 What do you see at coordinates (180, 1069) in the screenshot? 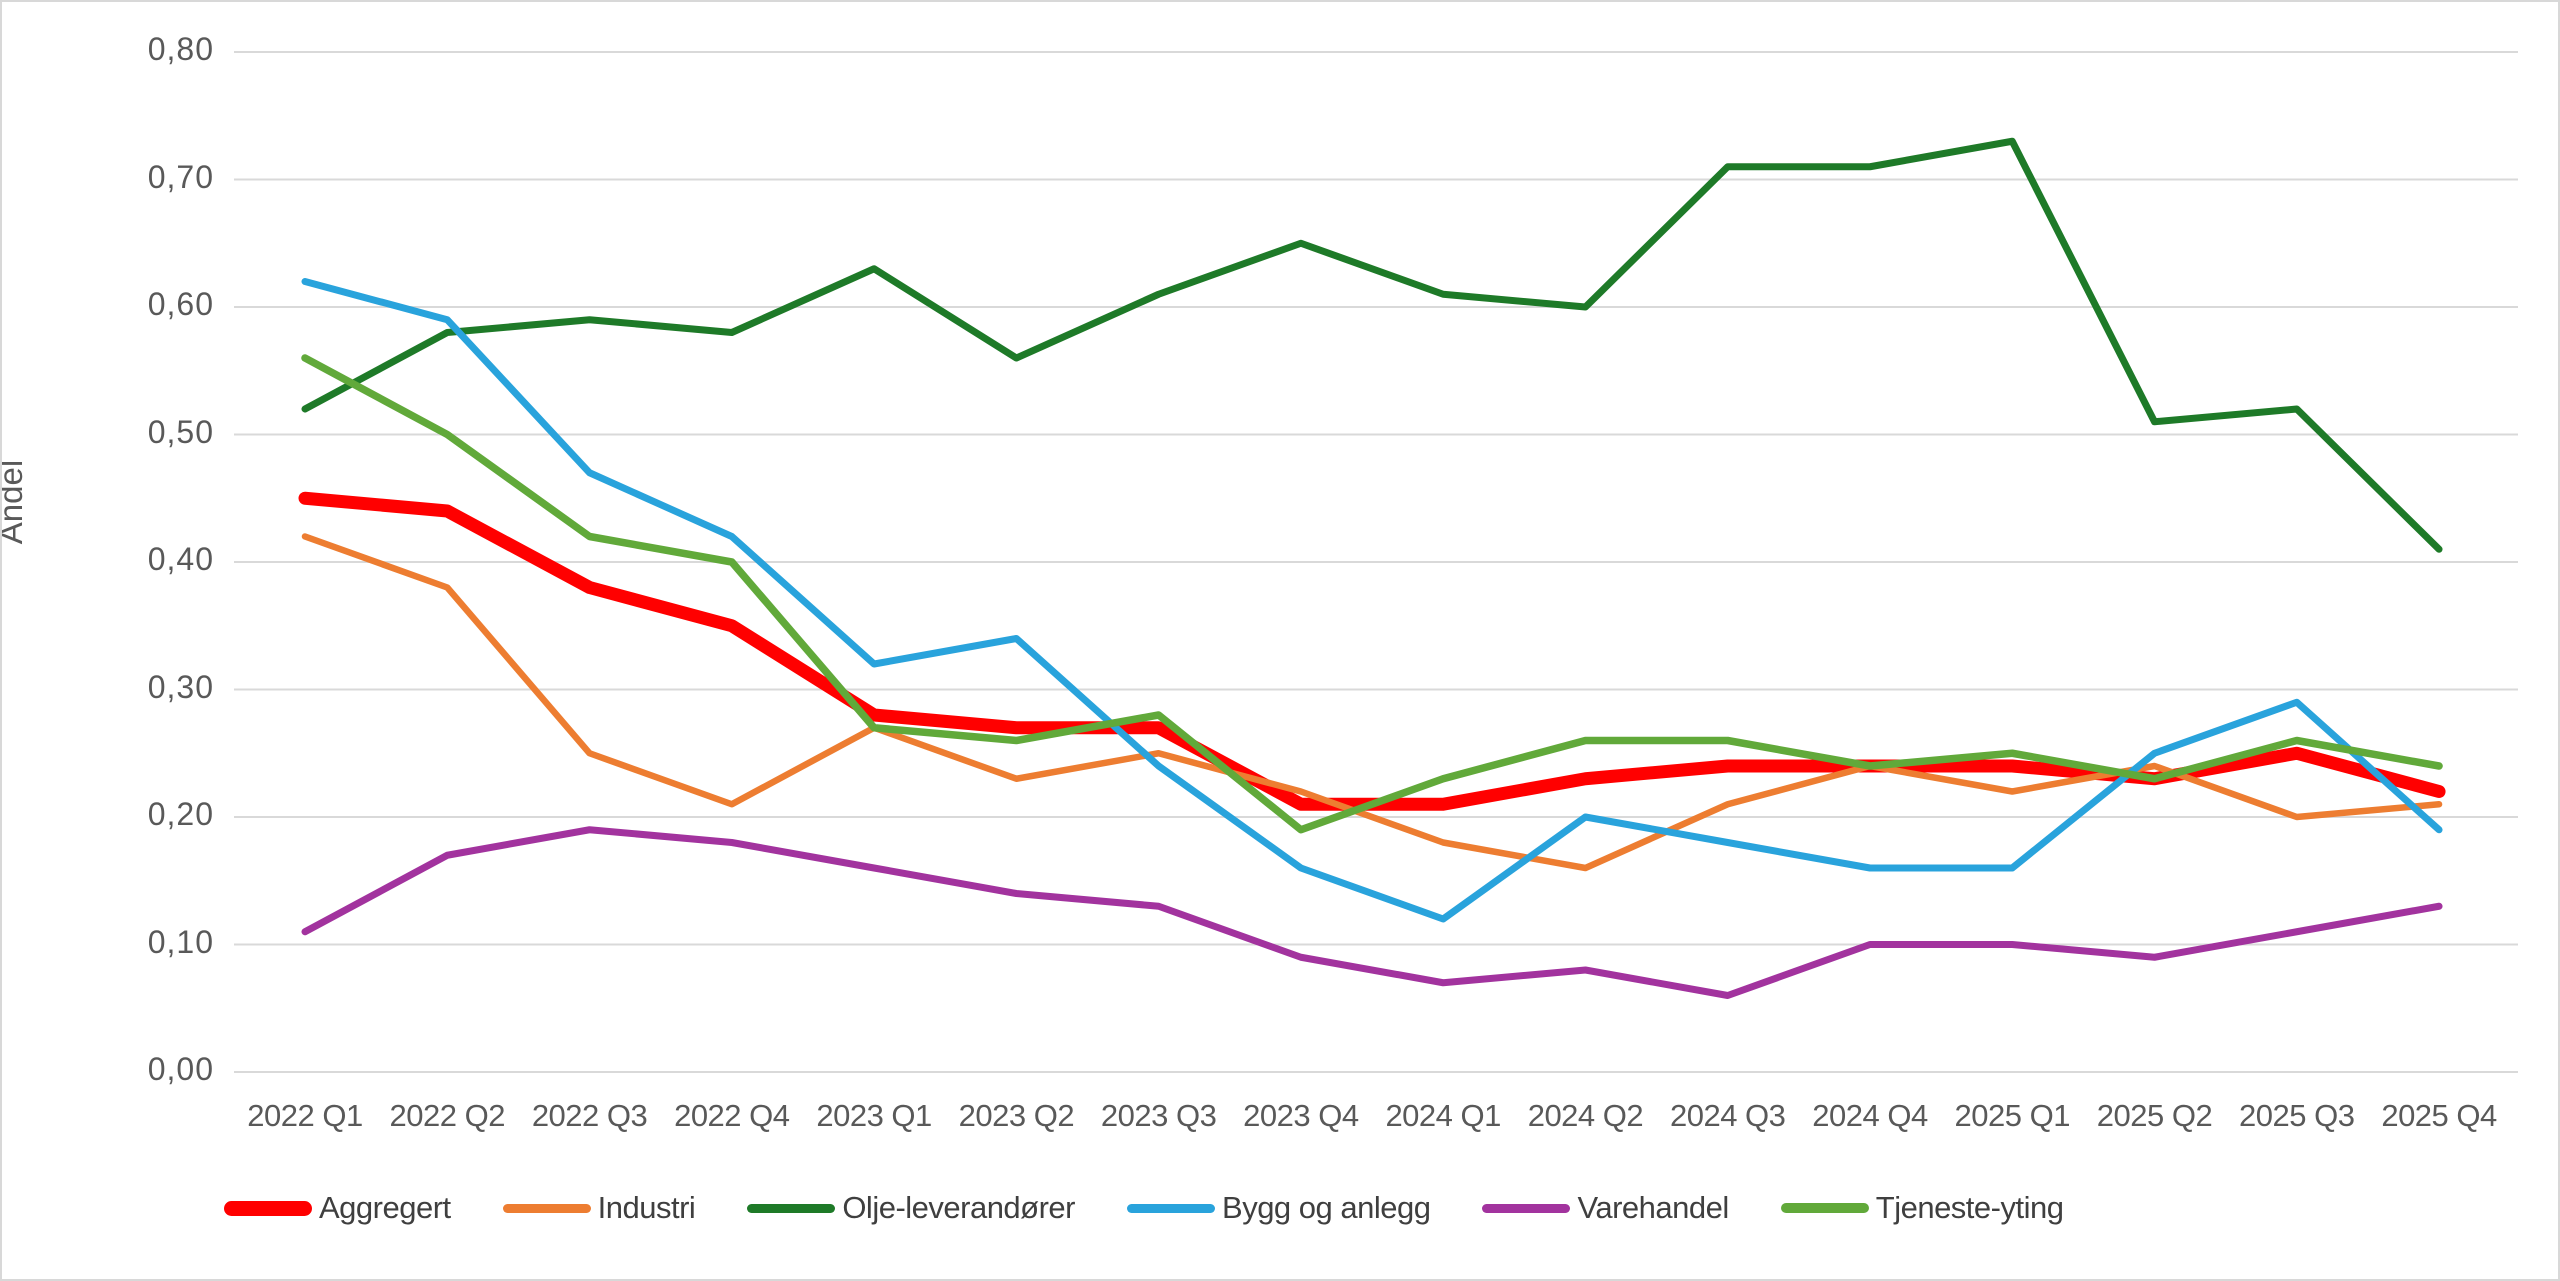
I see `y-tick-label: 0,00` at bounding box center [180, 1069].